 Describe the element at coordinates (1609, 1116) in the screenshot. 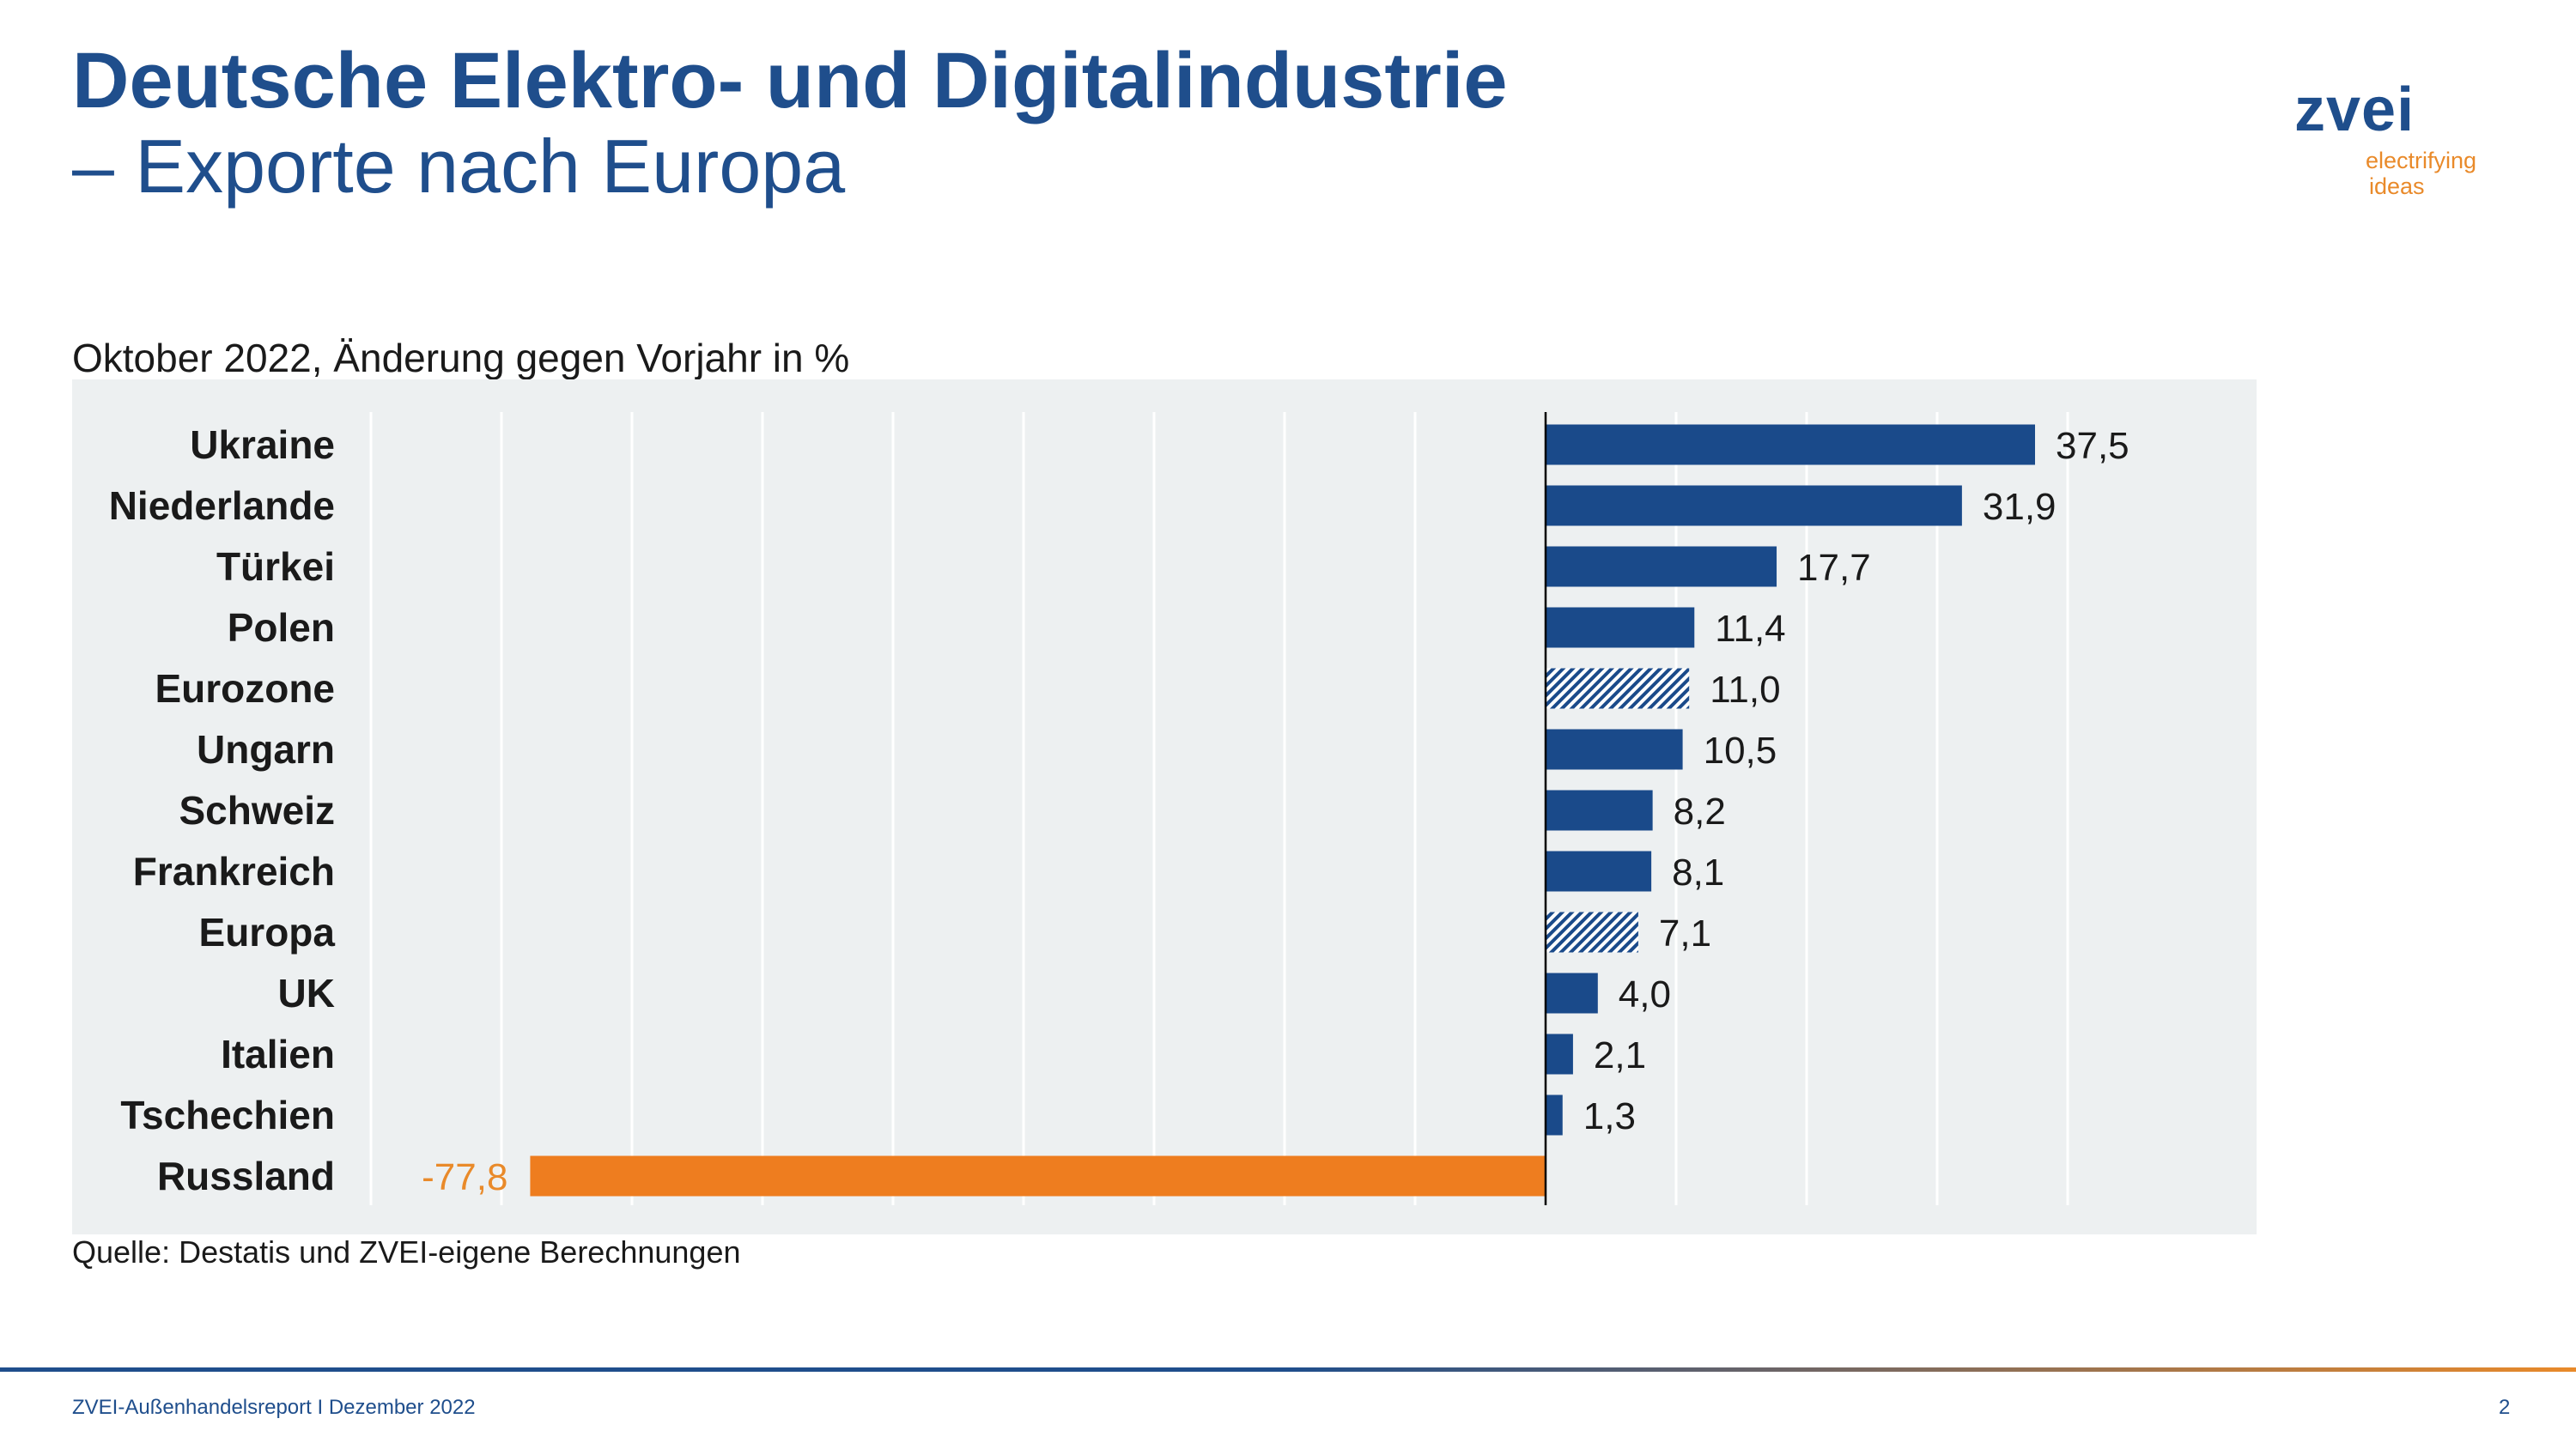

I see `value-label: 1,3` at that location.